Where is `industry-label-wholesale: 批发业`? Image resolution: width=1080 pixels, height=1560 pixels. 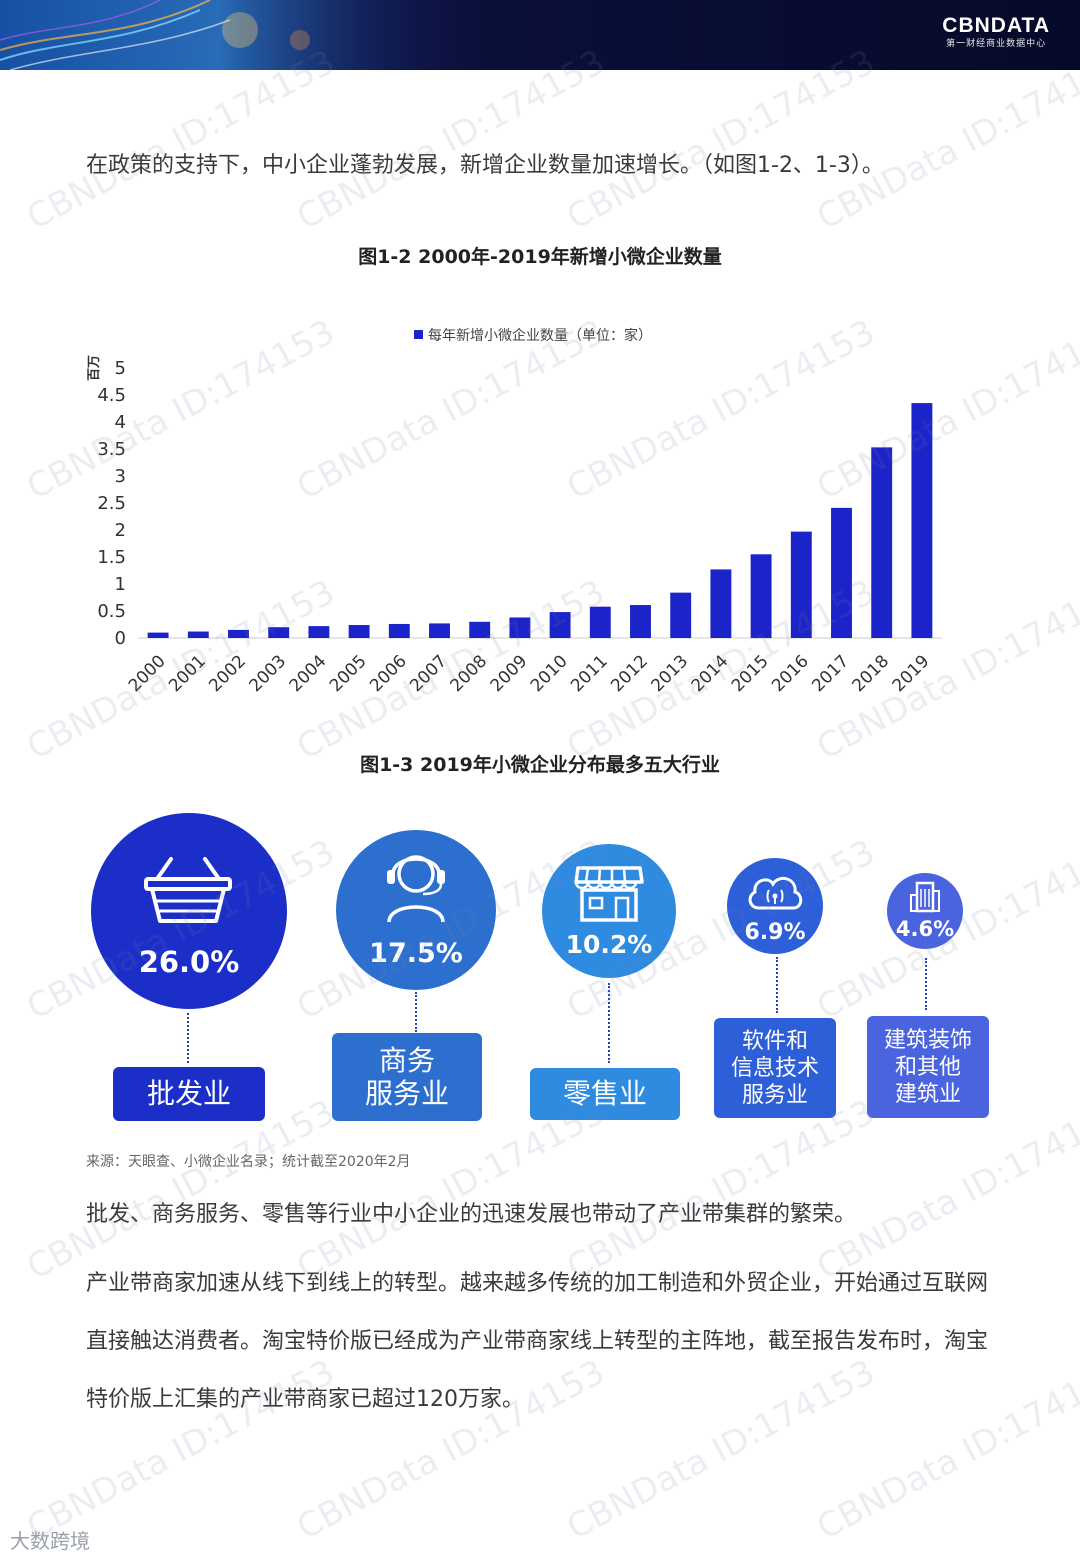
industry-label-wholesale: 批发业 is located at coordinates (189, 1094).